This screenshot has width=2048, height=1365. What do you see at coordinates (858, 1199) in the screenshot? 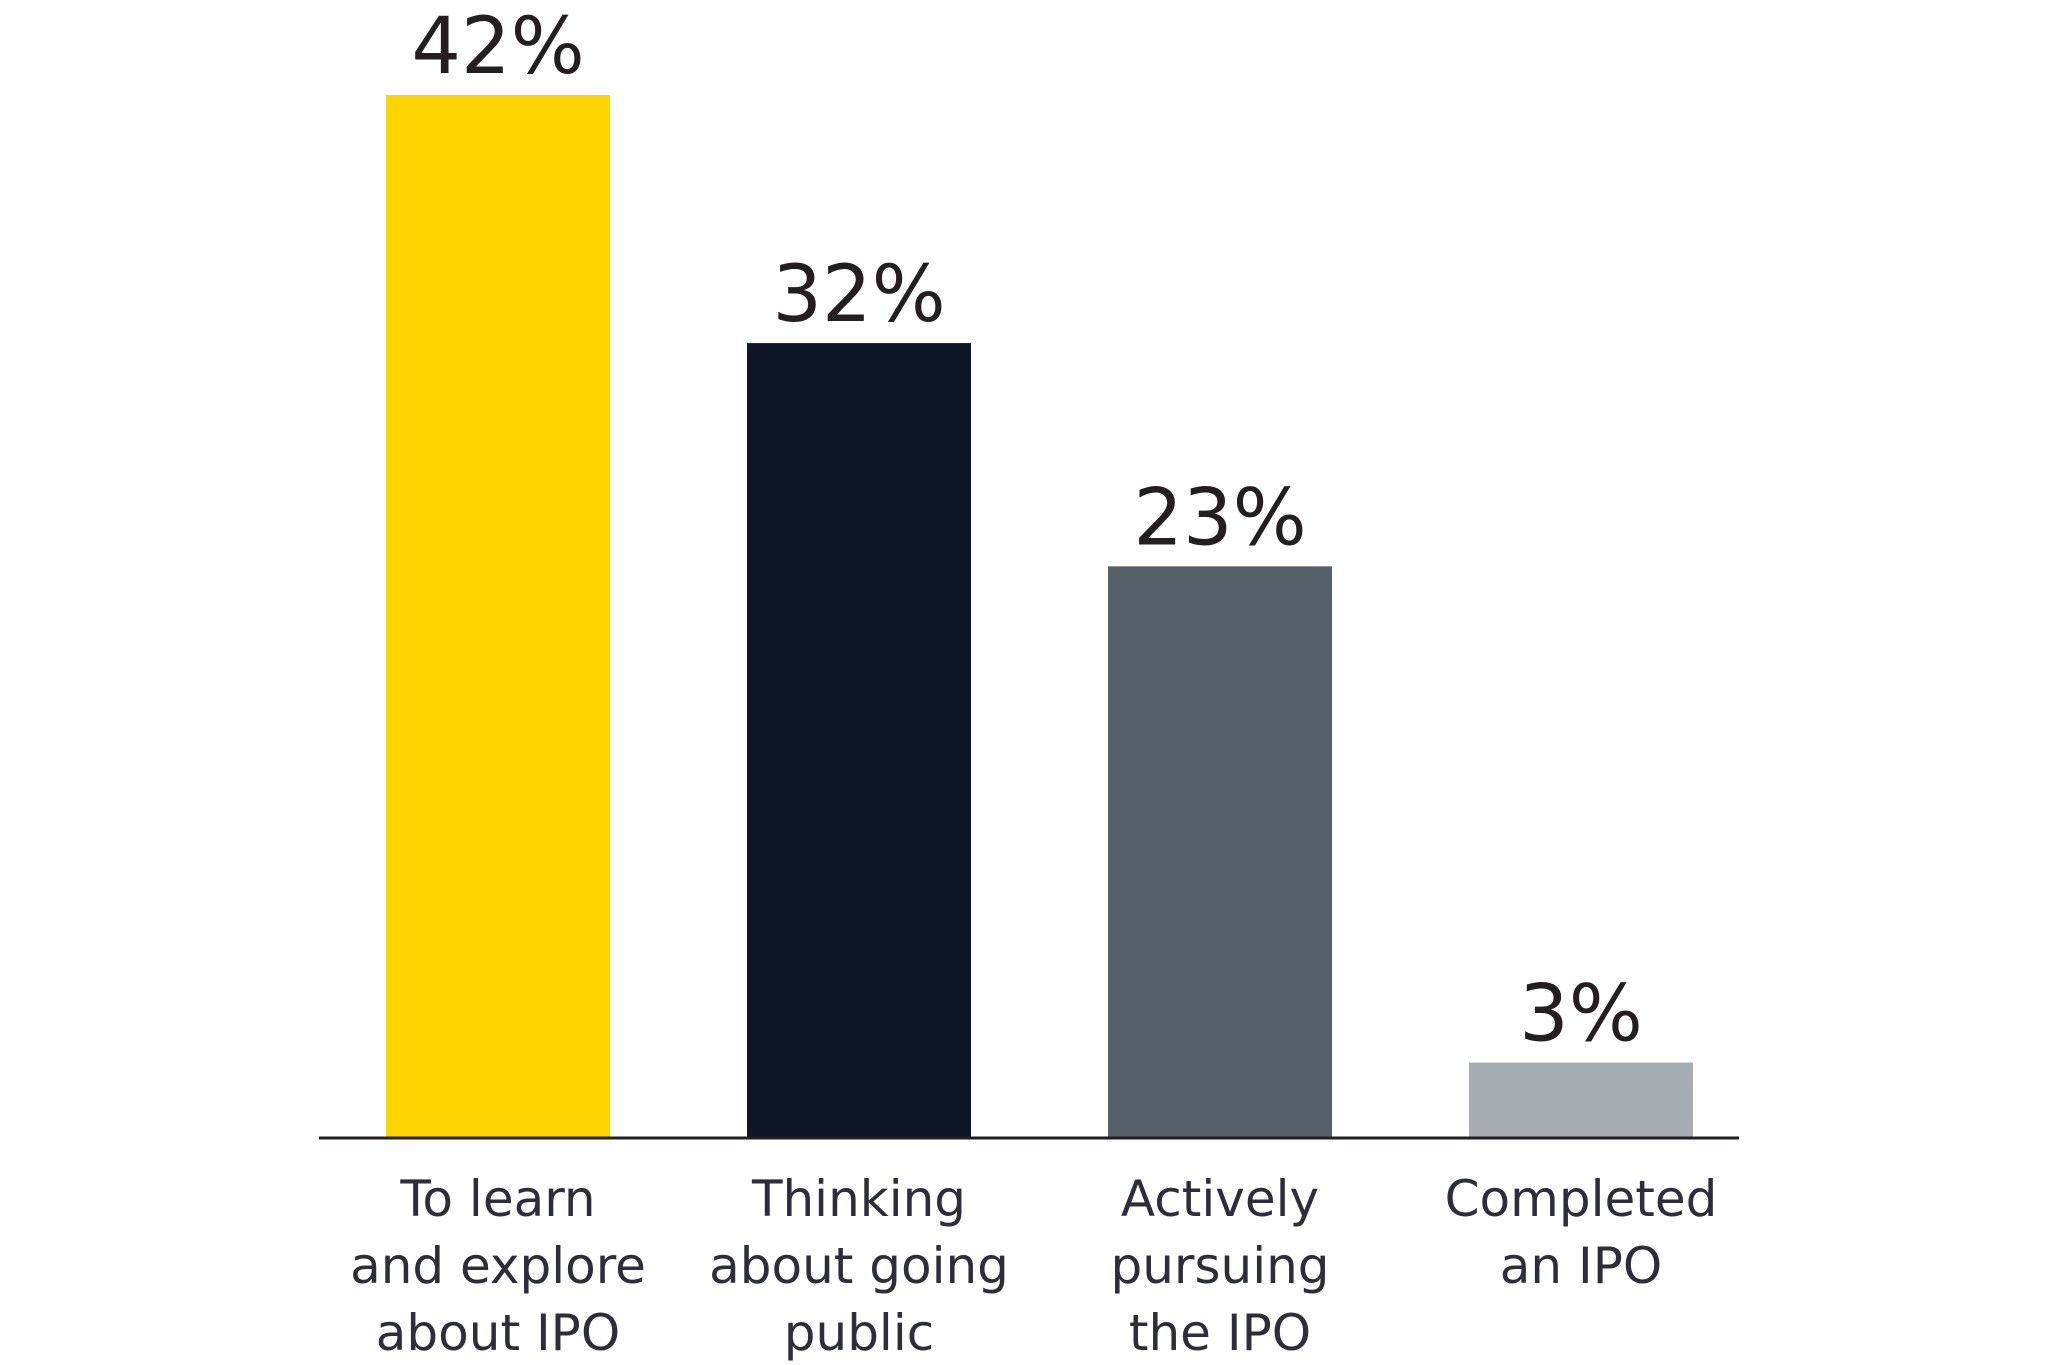
I see `category-label-2-line-1: Thinking` at bounding box center [858, 1199].